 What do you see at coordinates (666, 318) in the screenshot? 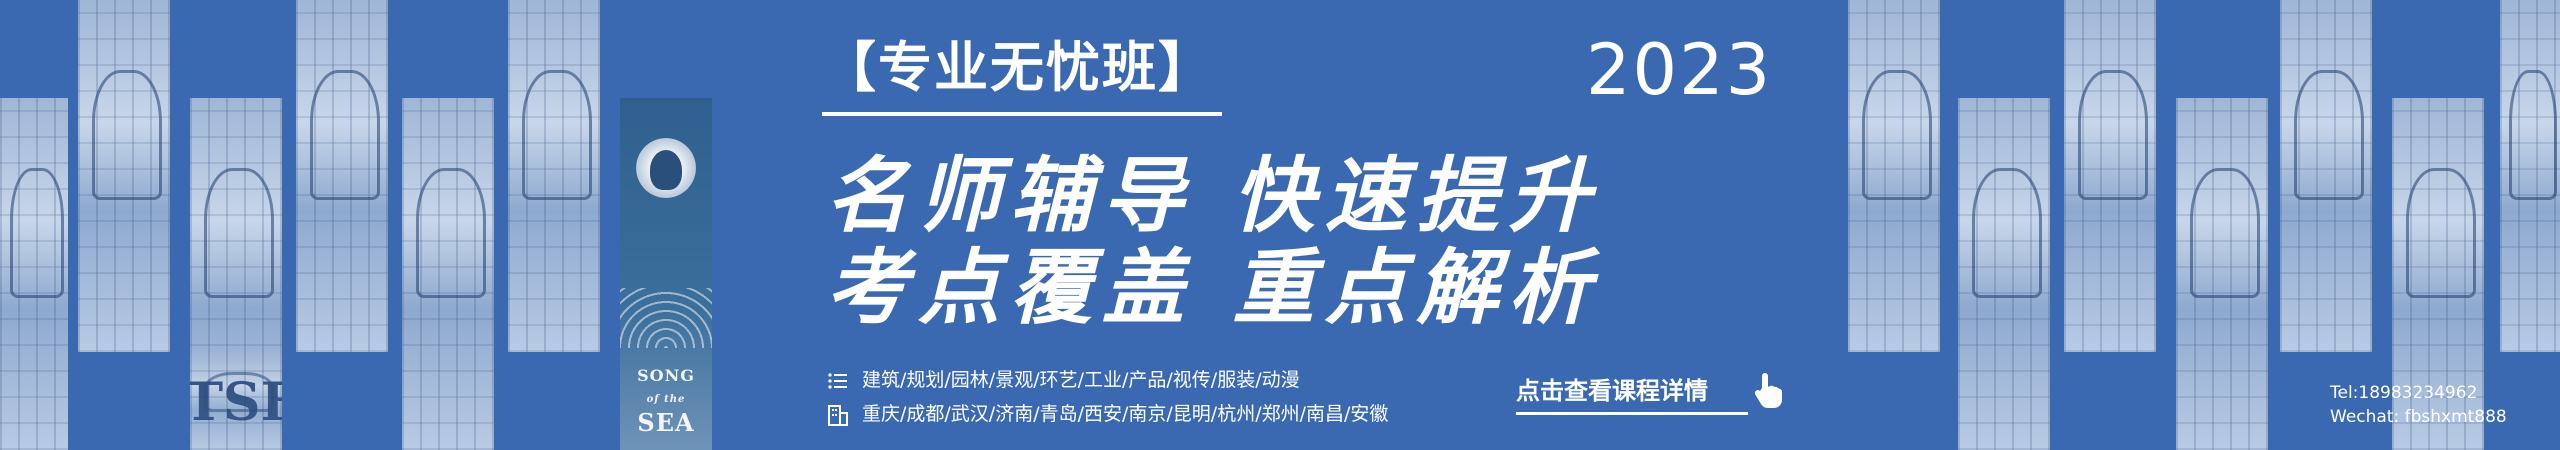
I see `wave-pattern` at bounding box center [666, 318].